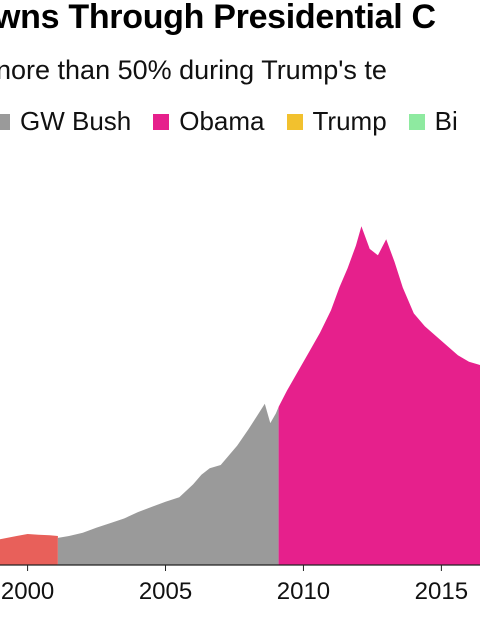 Image resolution: width=480 pixels, height=630 pixels. Describe the element at coordinates (193, 70) in the screenshot. I see `chart-subtitle: nore than 50% during Trump's te` at that location.